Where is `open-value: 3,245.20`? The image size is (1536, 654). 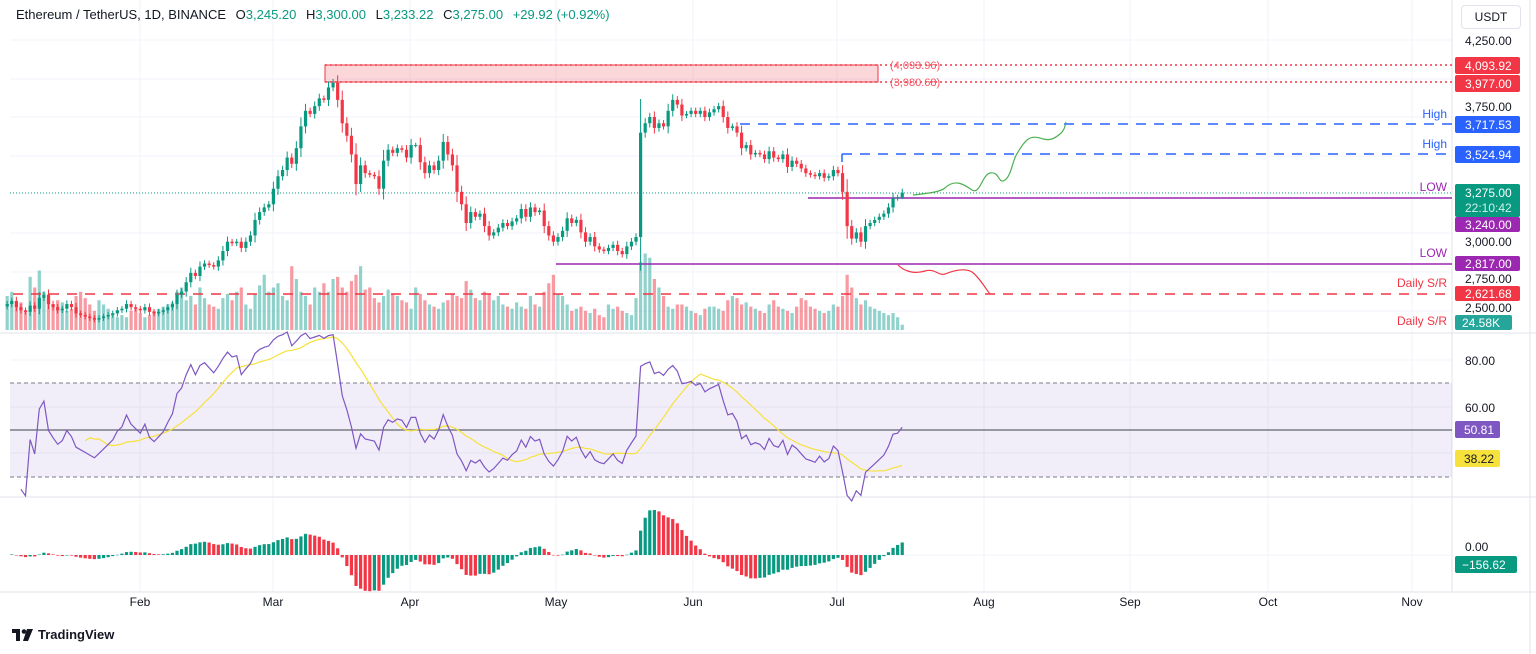 open-value: 3,245.20 is located at coordinates (271, 14).